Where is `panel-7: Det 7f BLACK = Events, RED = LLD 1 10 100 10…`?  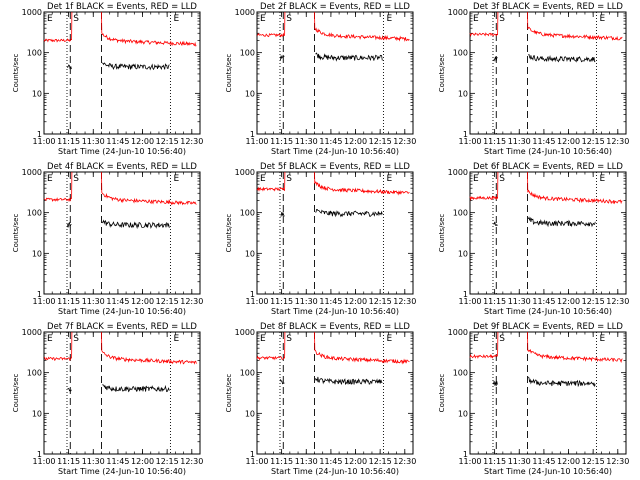
panel-7: Det 7f BLACK = Events, RED = LLD 1 10 100 10… is located at coordinates (107, 399).